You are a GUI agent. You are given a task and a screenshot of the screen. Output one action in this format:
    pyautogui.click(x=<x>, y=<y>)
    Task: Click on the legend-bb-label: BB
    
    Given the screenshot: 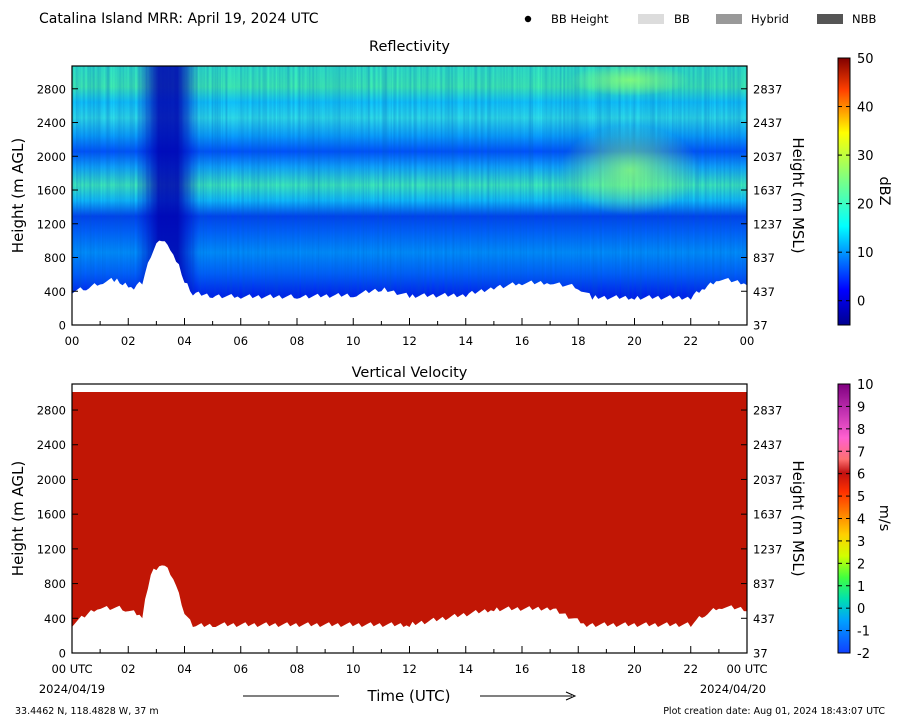 What is the action you would take?
    pyautogui.click(x=682, y=19)
    